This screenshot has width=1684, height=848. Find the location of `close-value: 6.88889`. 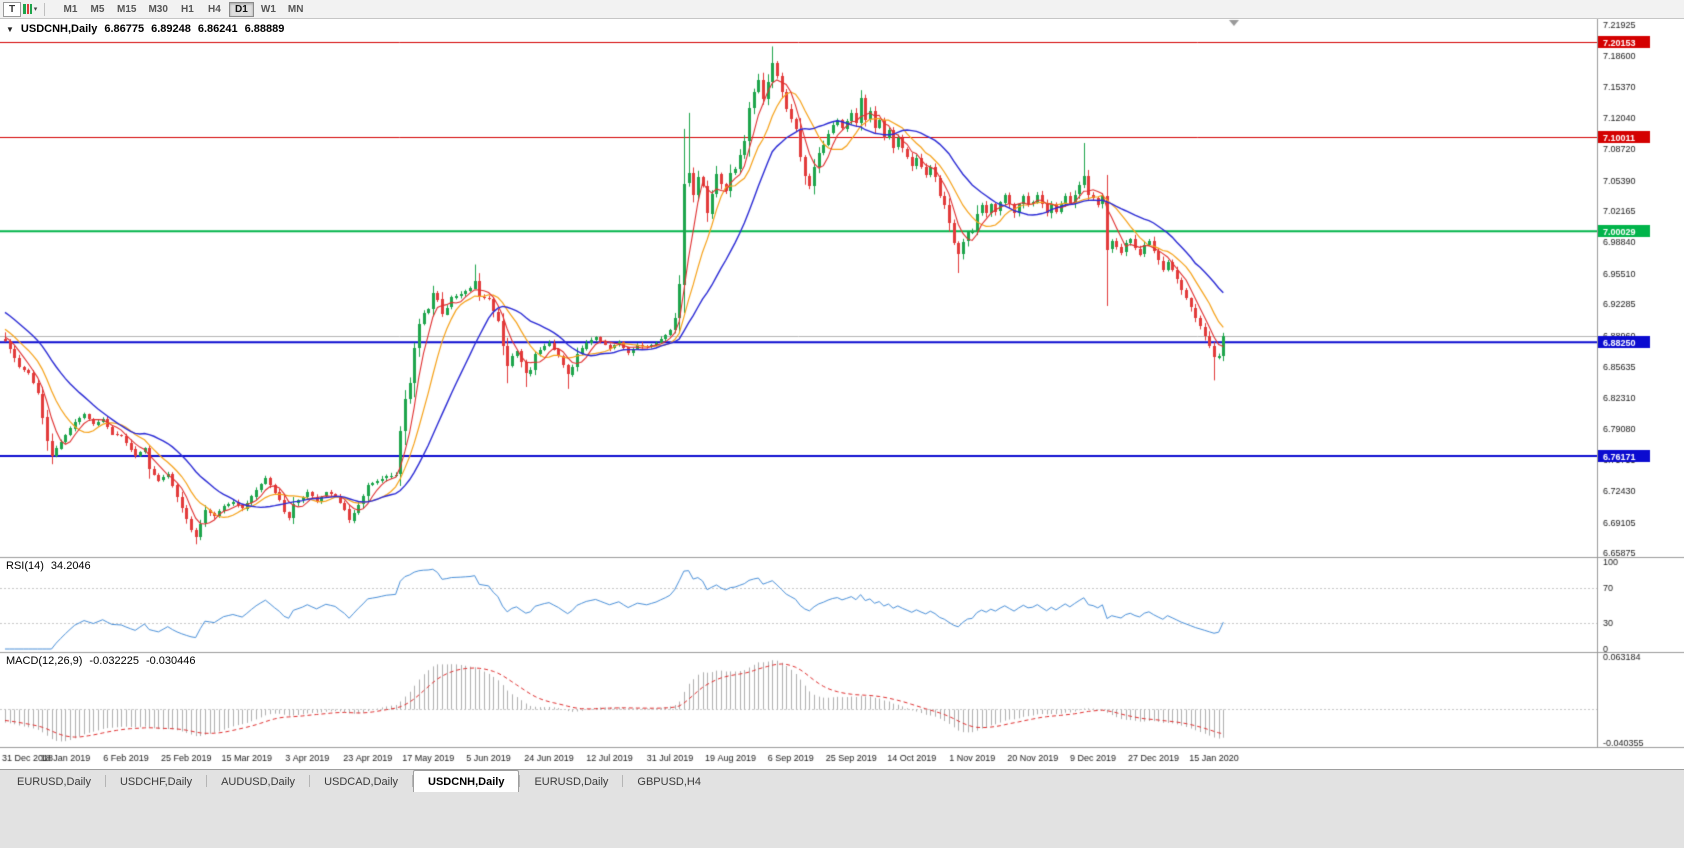

close-value: 6.88889 is located at coordinates (264, 29).